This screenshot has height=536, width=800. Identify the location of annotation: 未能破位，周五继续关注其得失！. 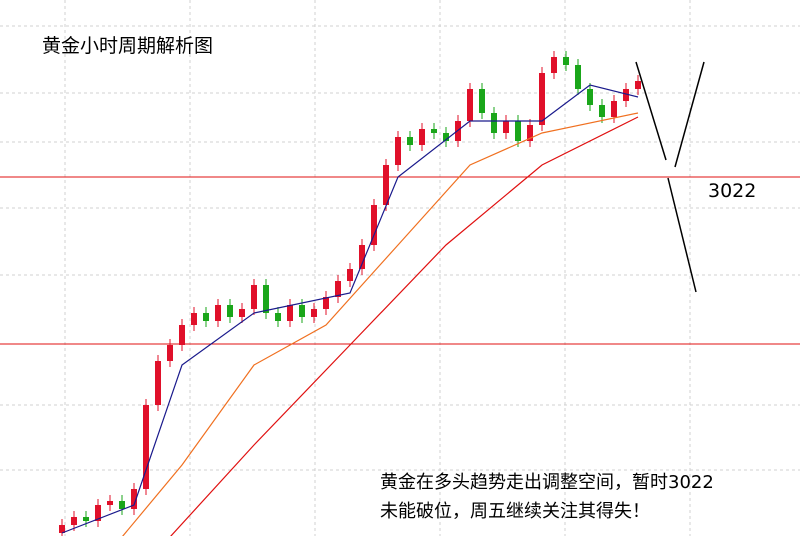
(515, 511).